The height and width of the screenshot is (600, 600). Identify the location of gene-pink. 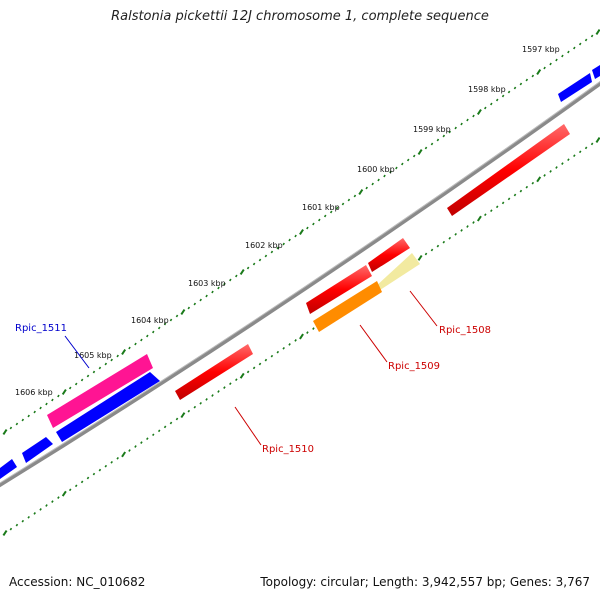
(100, 391).